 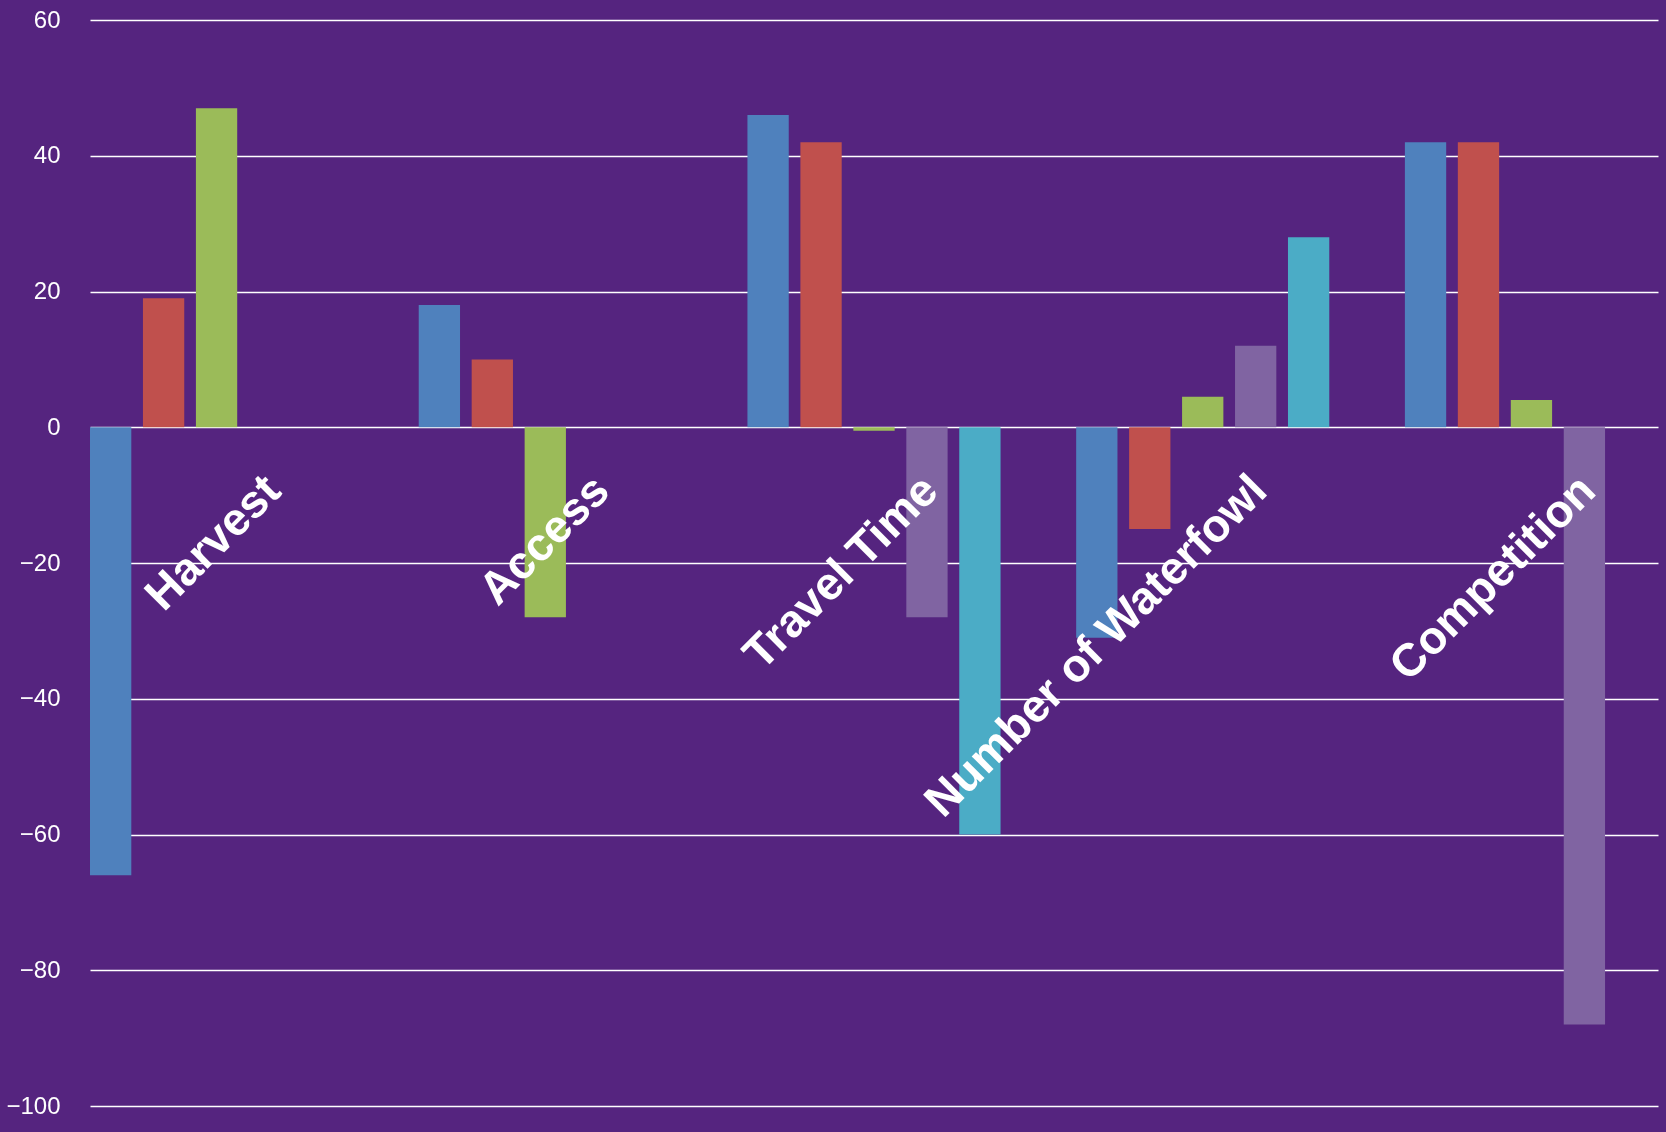 What do you see at coordinates (40, 833) in the screenshot?
I see `y-tick-label: −60` at bounding box center [40, 833].